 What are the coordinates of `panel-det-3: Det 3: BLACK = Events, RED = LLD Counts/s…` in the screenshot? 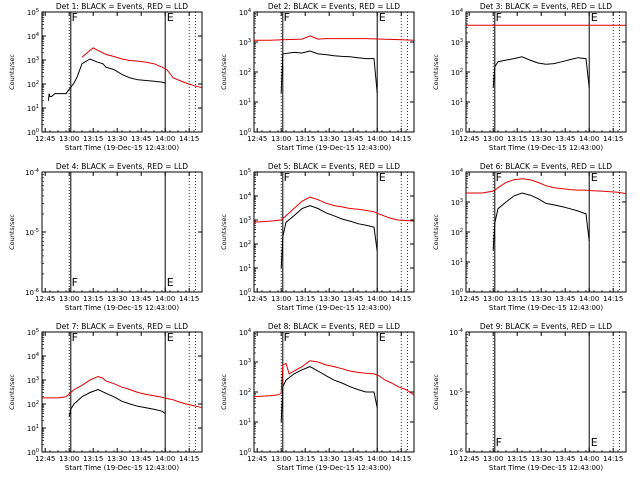 It's located at (529, 77).